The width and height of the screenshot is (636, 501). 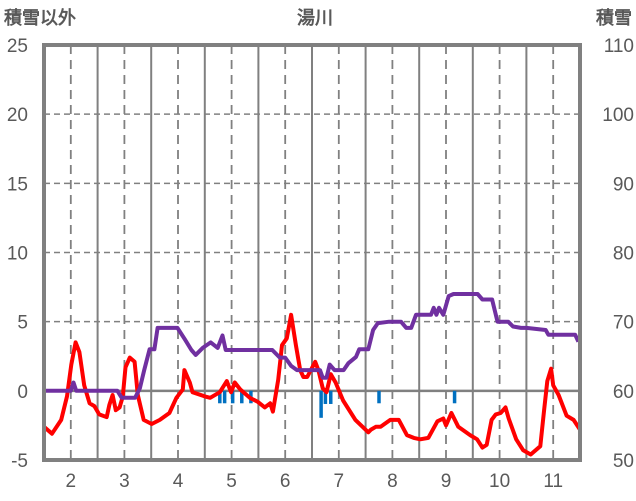 I want to click on y2-tick-label: 110, so click(x=619, y=46).